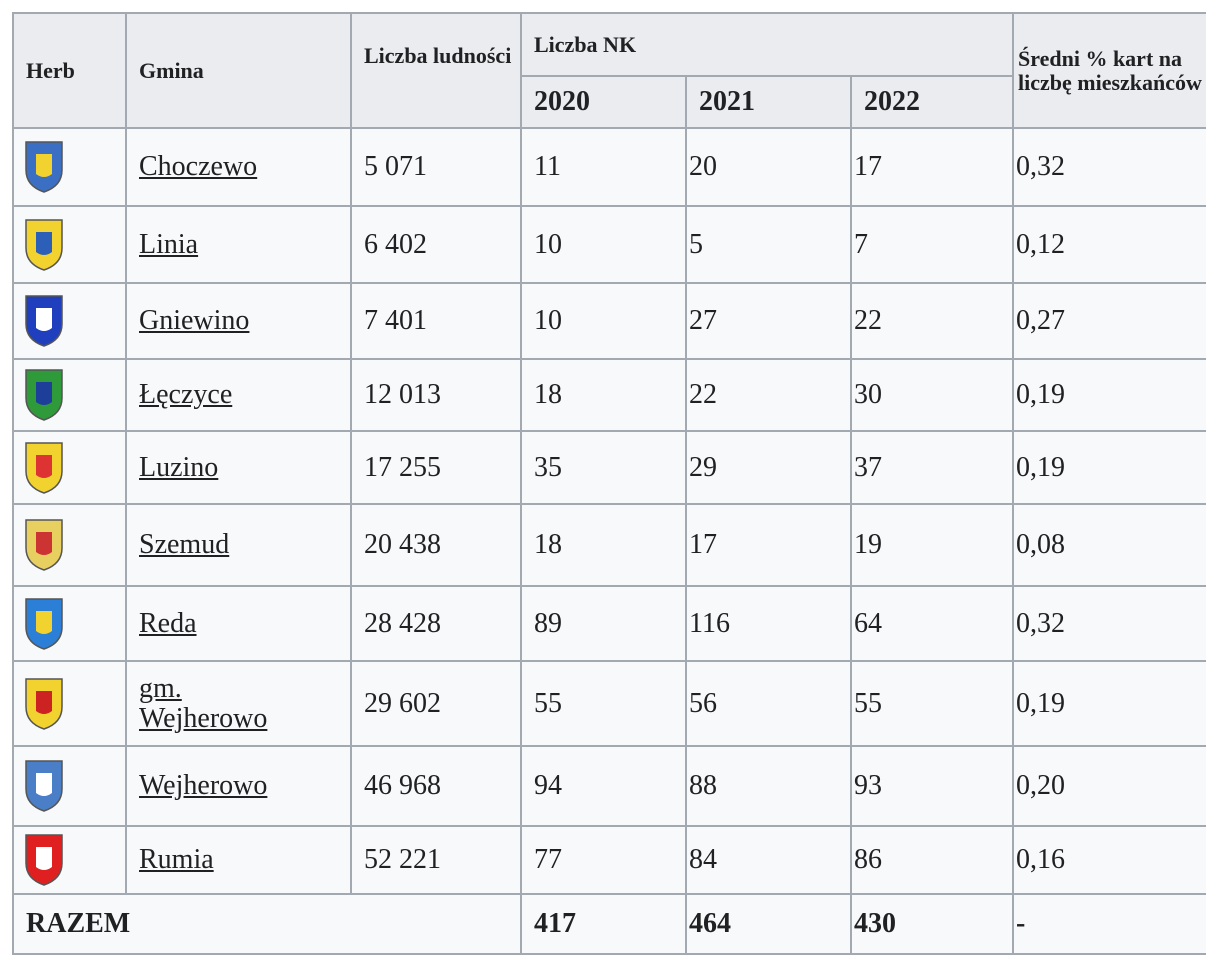 The height and width of the screenshot is (955, 1206). I want to click on table-cell: Reda, so click(238, 623).